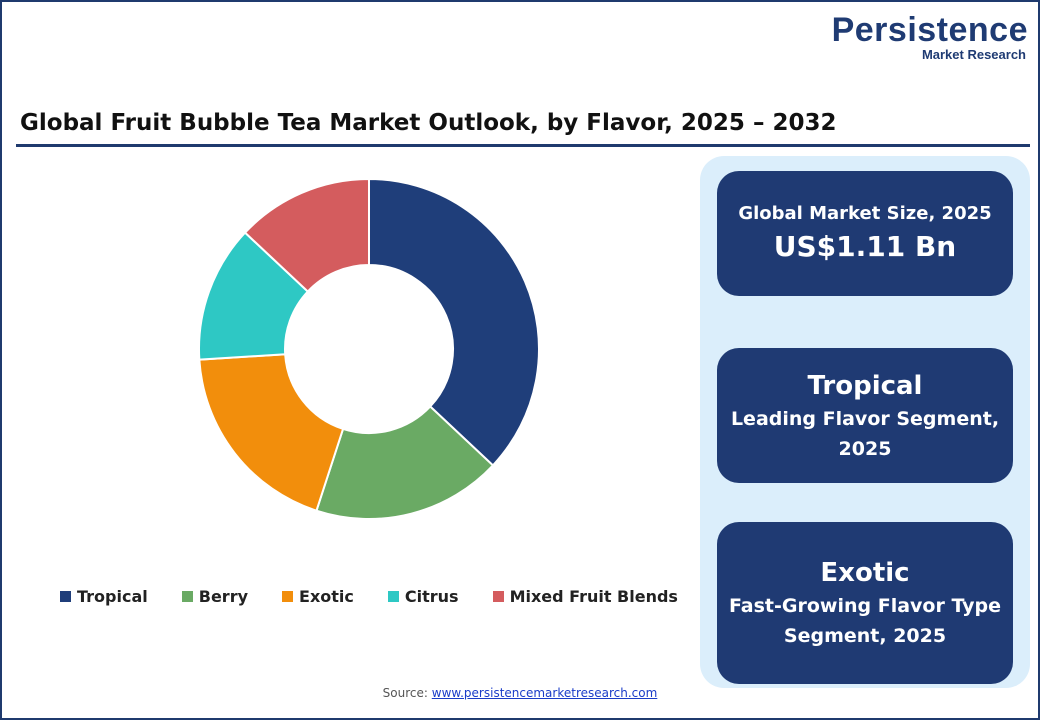 This screenshot has height=720, width=1040. Describe the element at coordinates (405, 693) in the screenshot. I see `source-label: Source:` at that location.